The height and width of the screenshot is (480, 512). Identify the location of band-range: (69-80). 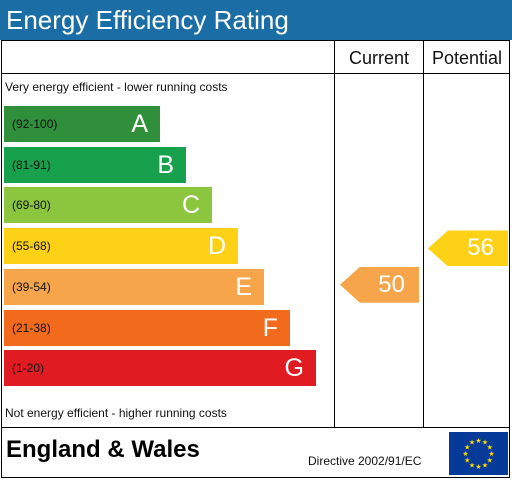
(31, 205).